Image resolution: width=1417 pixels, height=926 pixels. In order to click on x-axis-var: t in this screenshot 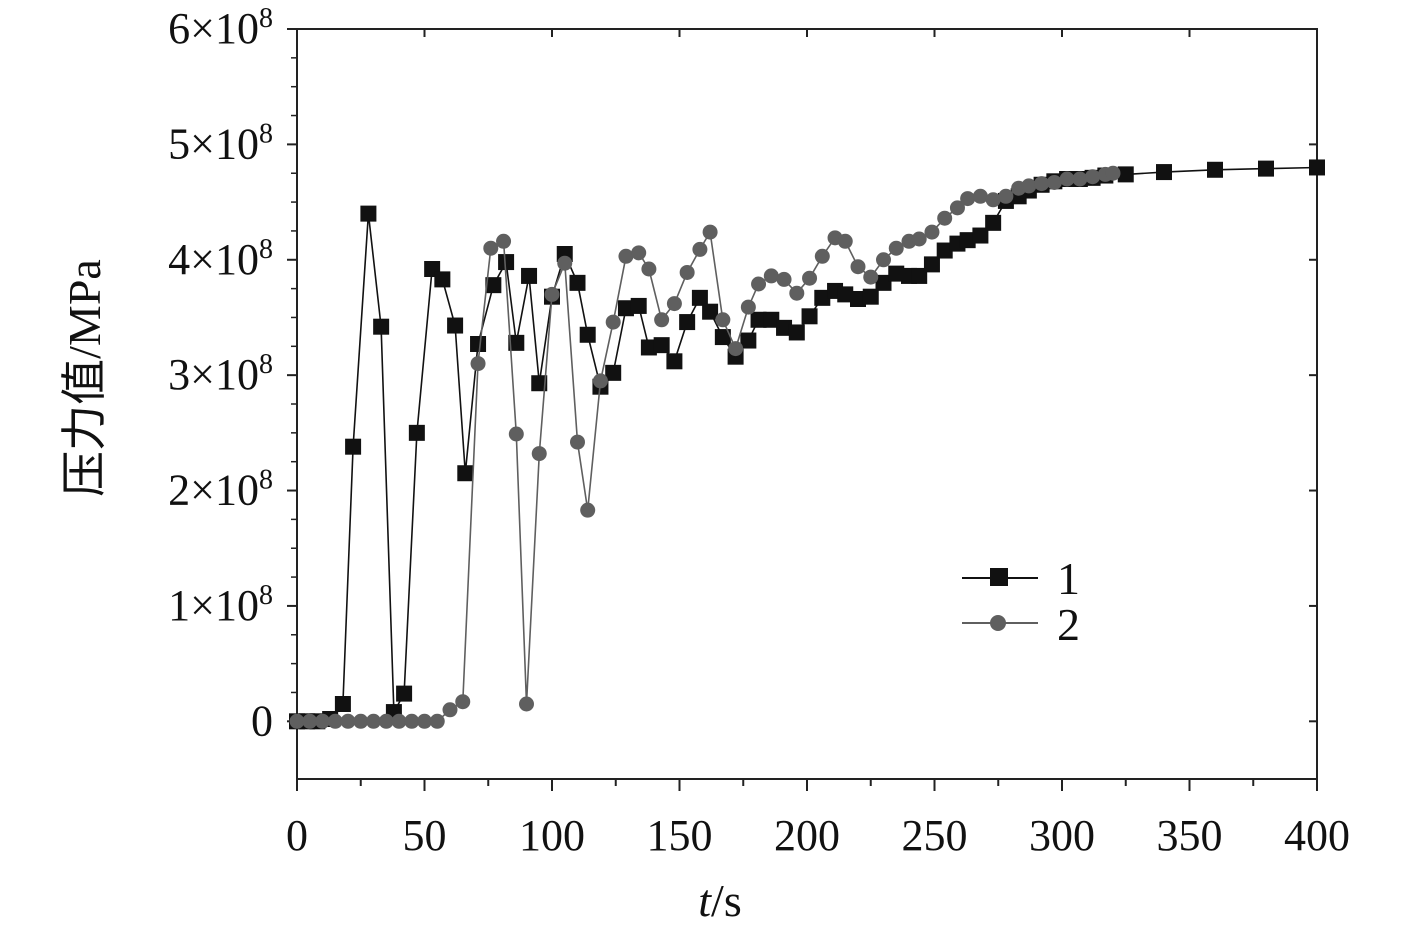, I will do `click(705, 900)`.